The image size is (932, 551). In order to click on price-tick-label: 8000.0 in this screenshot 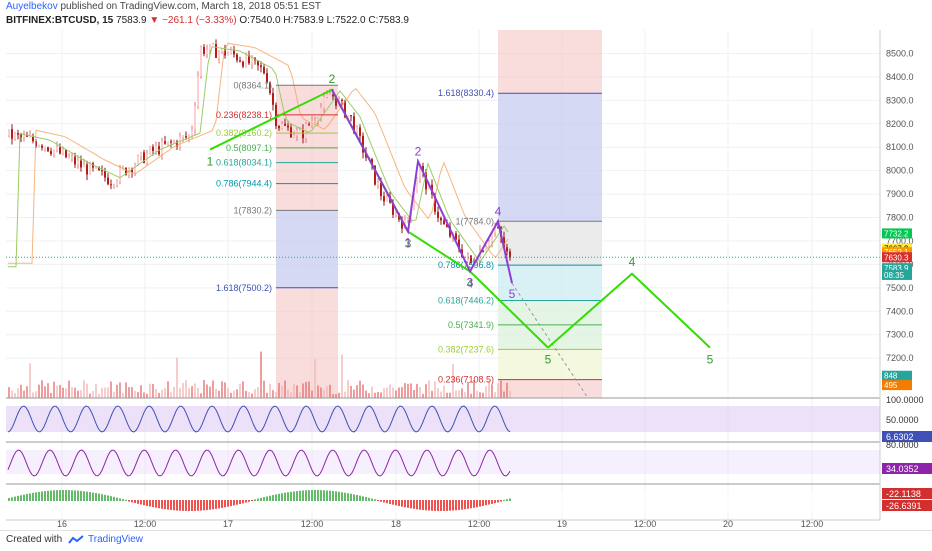, I will do `click(900, 171)`.